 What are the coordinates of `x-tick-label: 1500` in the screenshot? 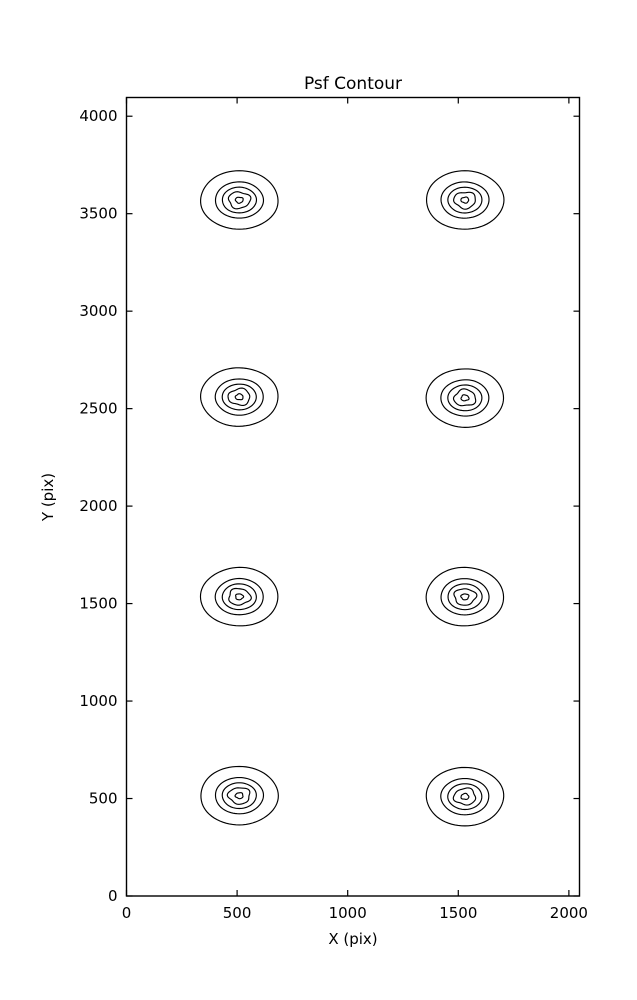 It's located at (458, 913).